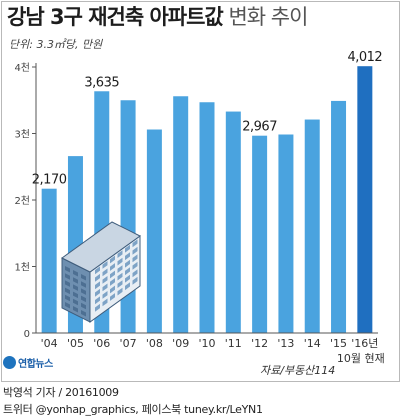  Describe the element at coordinates (338, 343) in the screenshot. I see `x-tick-label: '15` at that location.